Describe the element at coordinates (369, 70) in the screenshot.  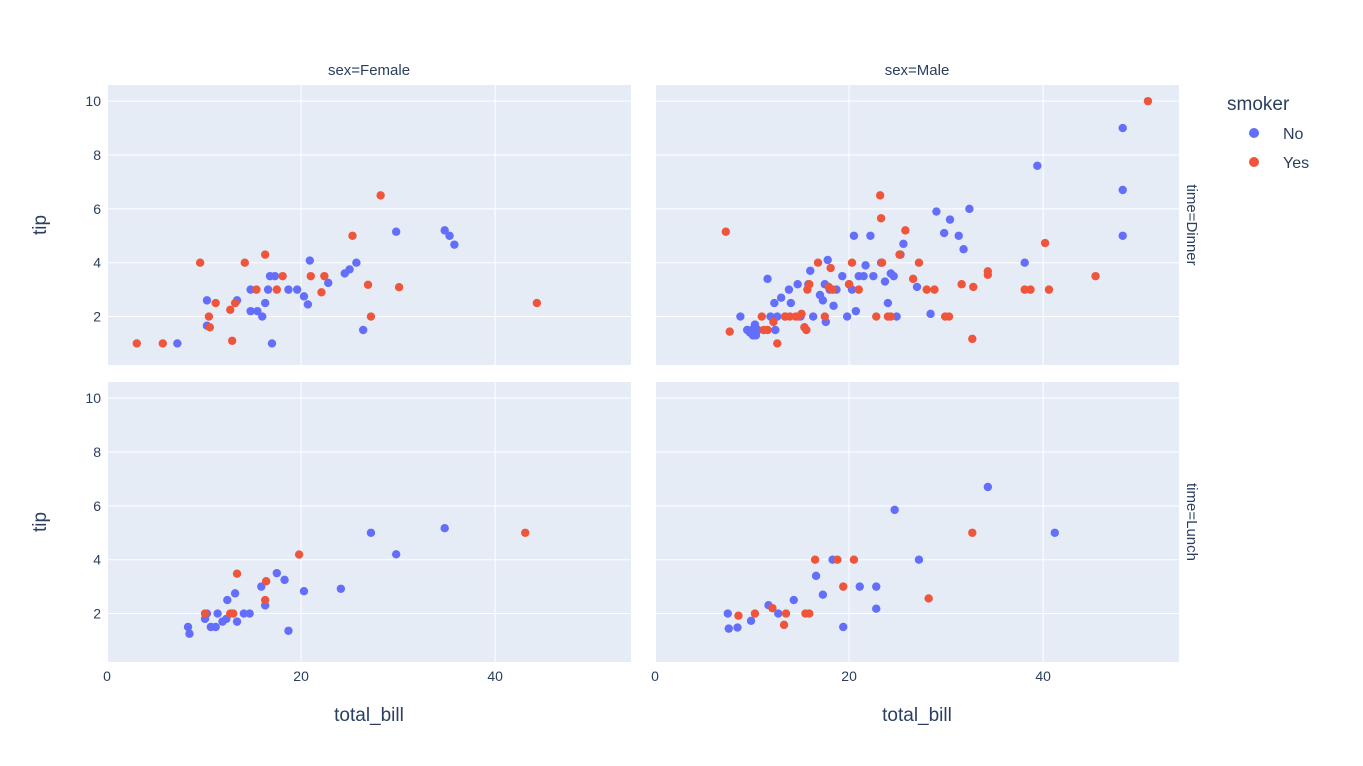
I see `column-facet-label: sex=Female` at that location.